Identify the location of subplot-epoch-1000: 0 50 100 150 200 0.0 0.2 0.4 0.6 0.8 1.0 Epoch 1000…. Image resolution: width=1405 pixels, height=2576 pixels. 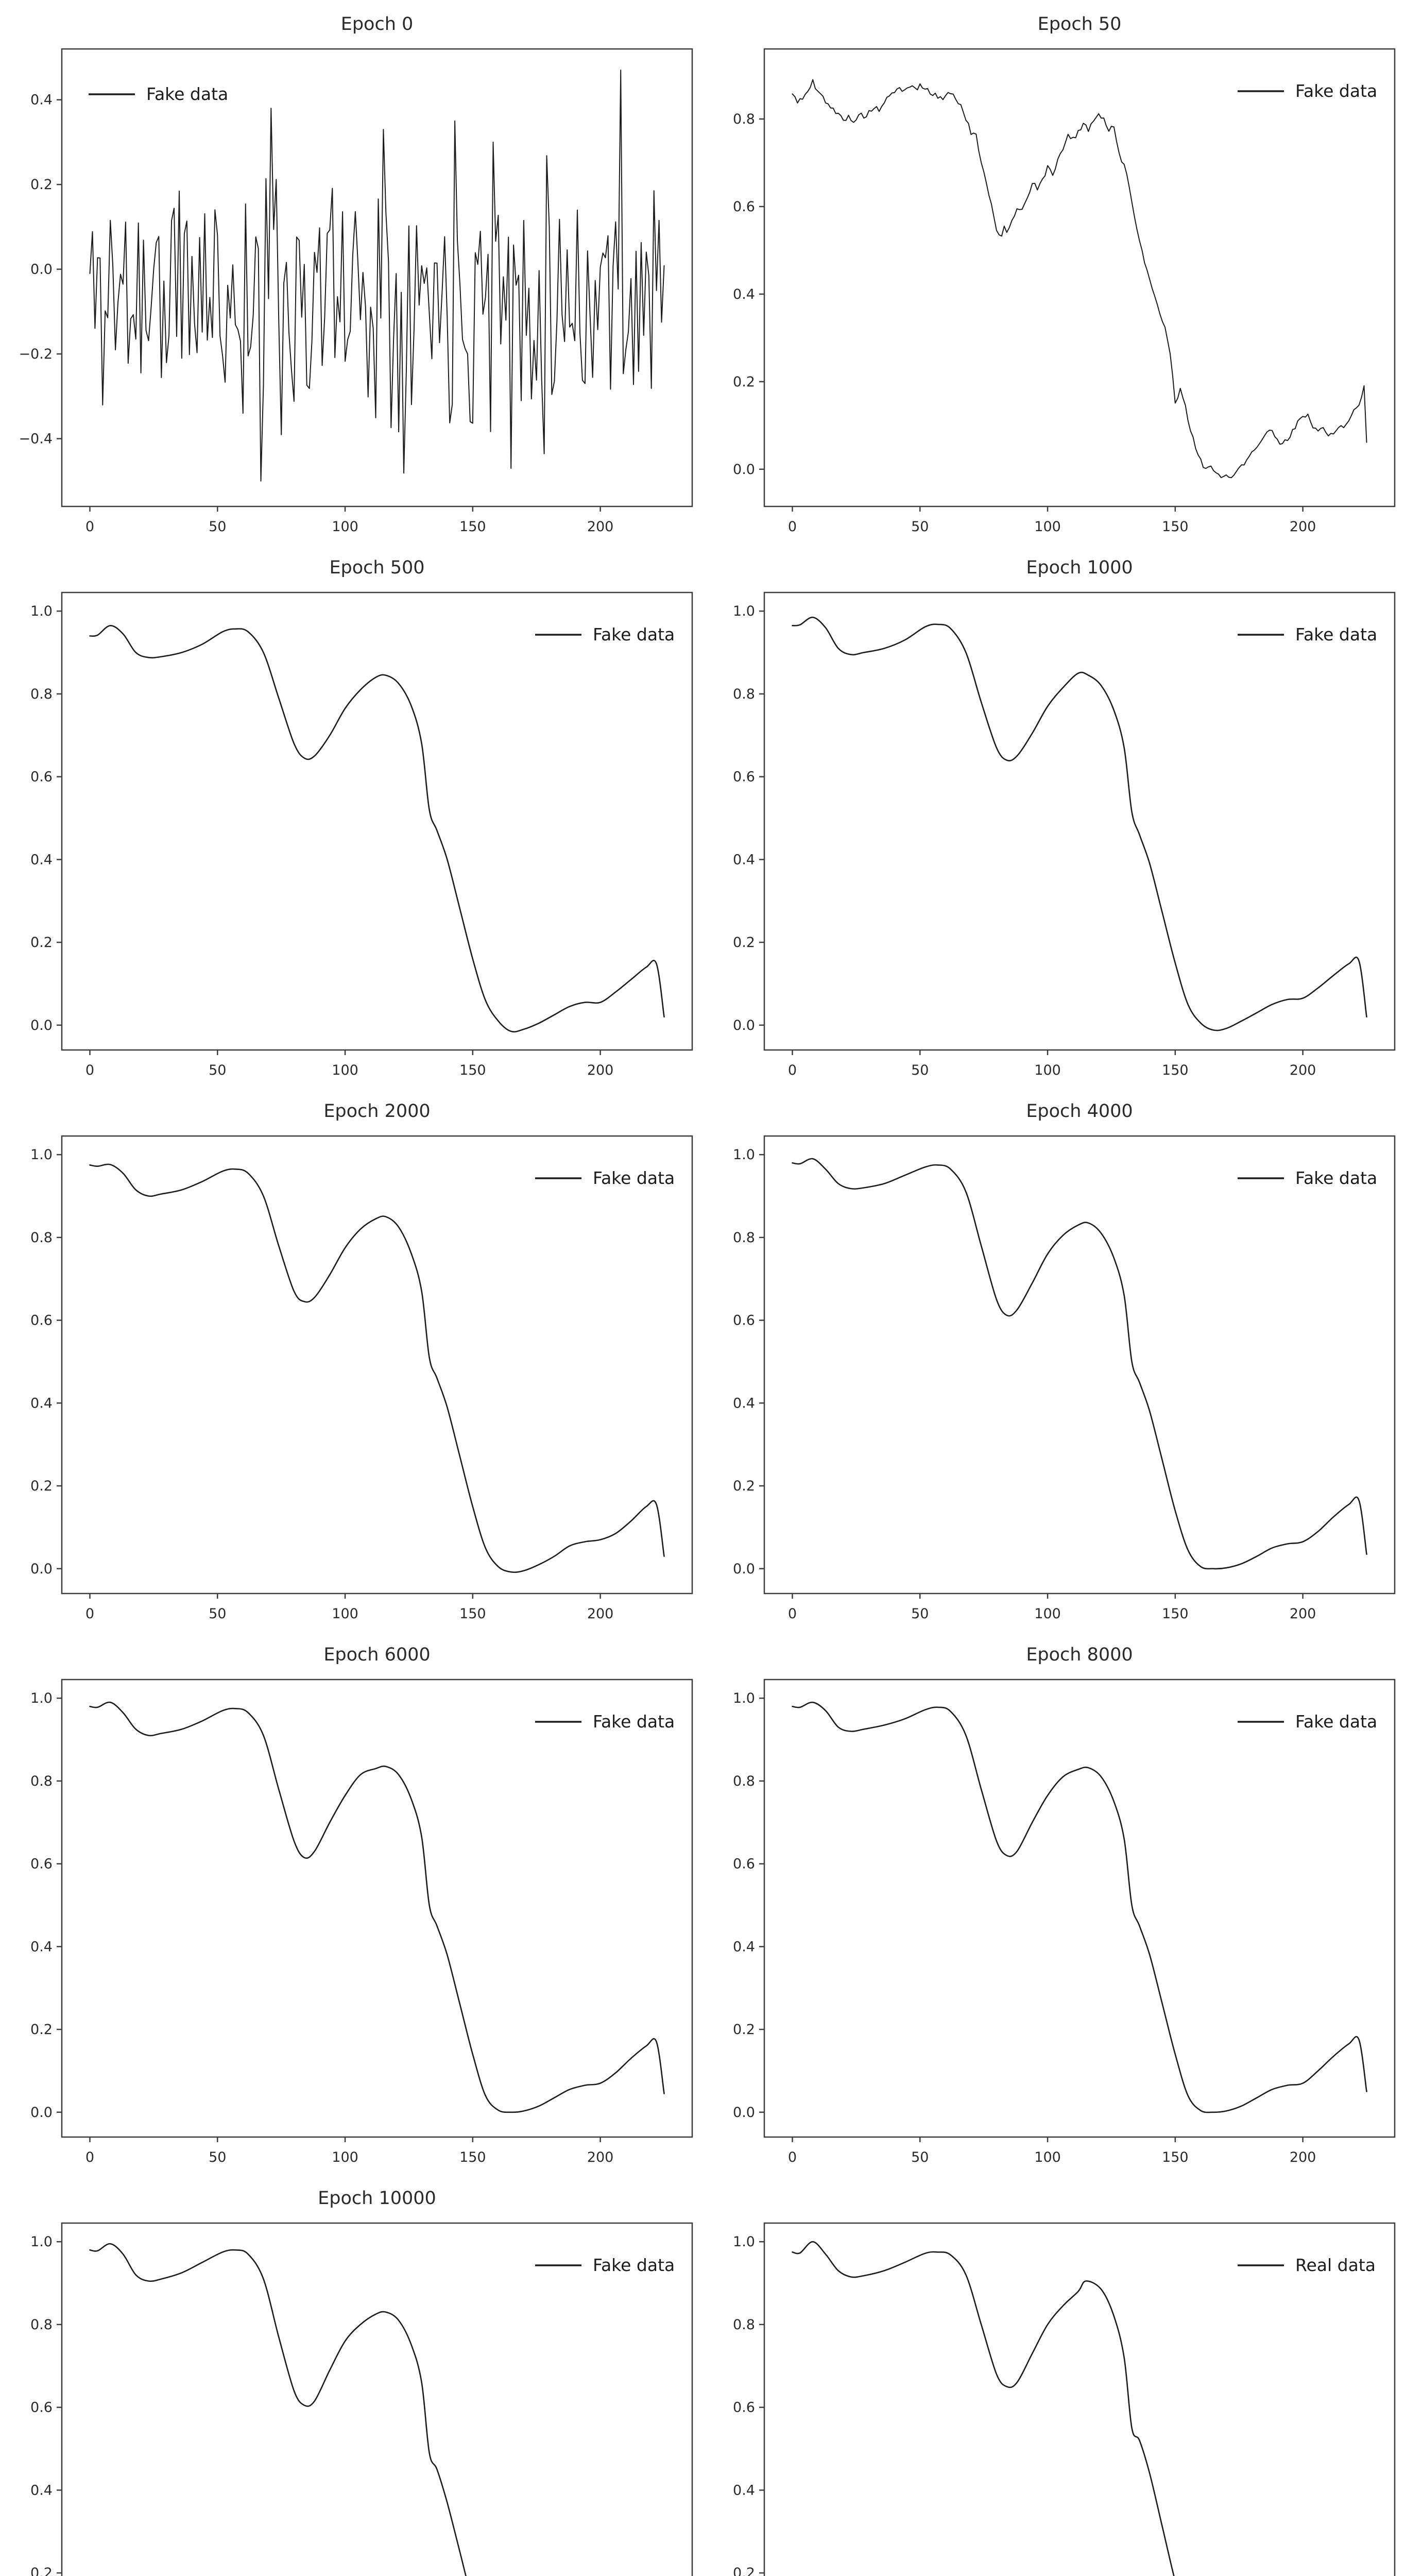
(1053, 815).